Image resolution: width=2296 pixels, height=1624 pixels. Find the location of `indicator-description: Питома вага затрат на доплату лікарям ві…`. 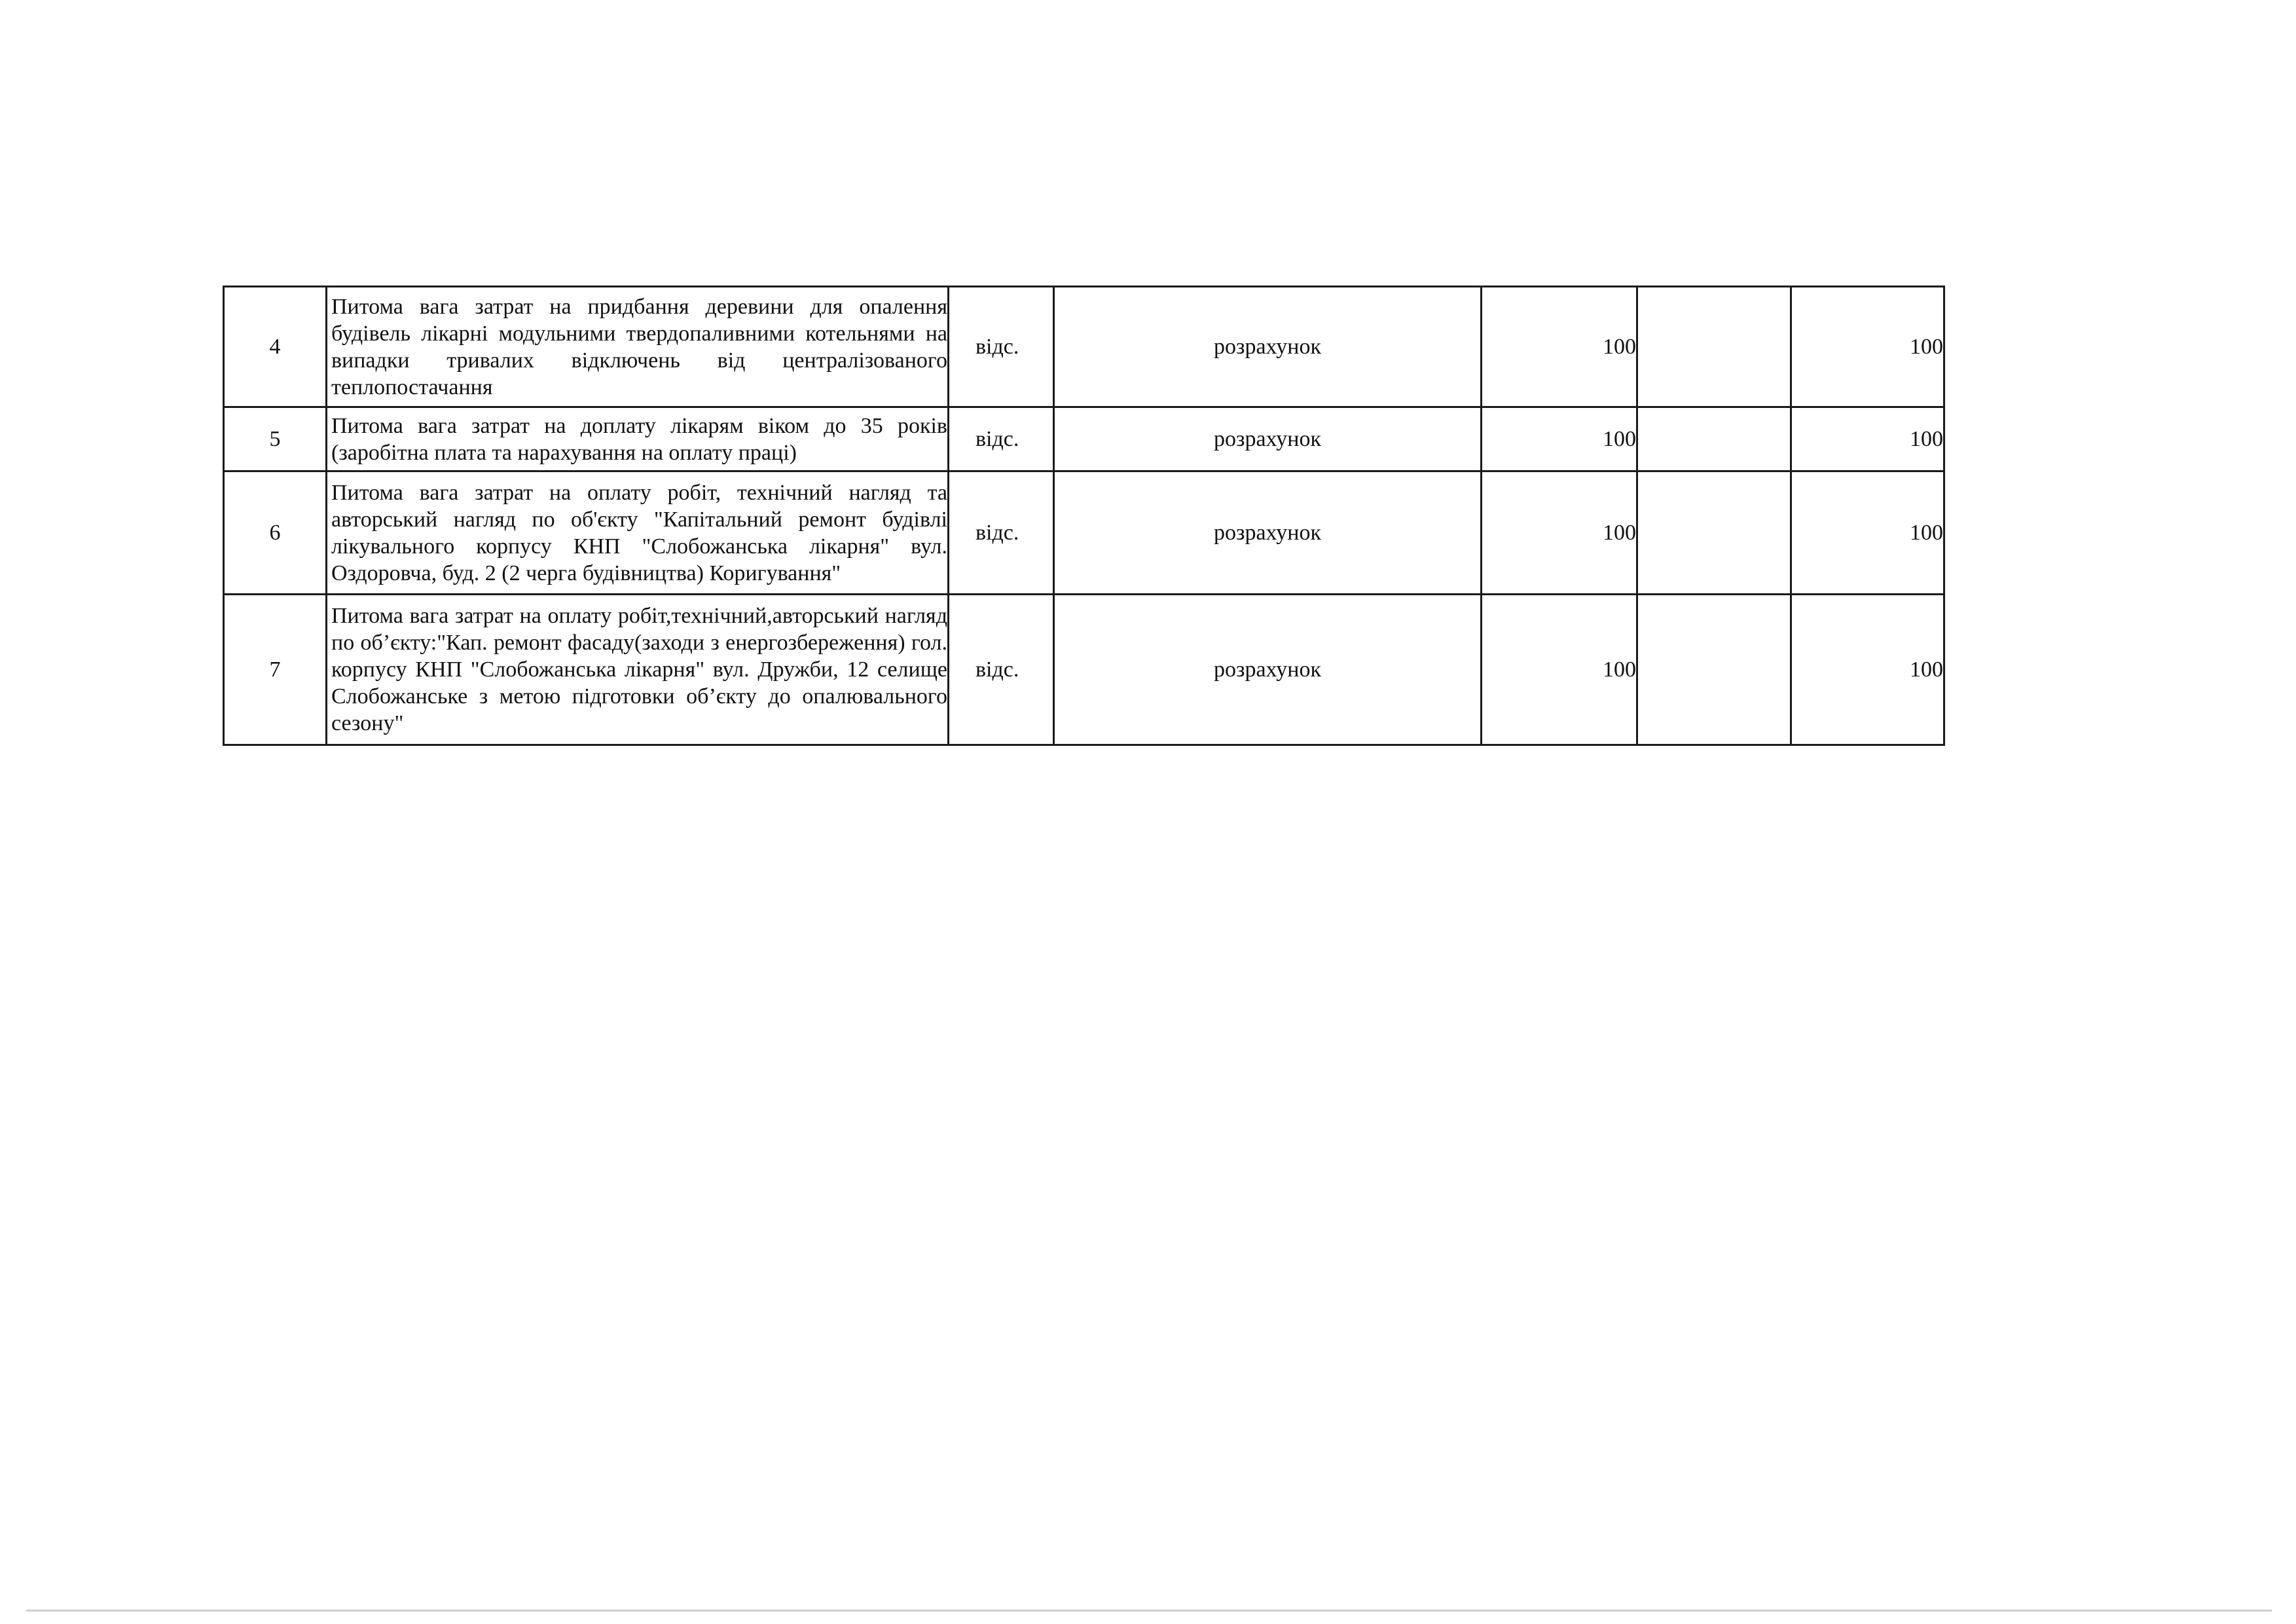

indicator-description: Питома вага затрат на доплату лікарям ві… is located at coordinates (637, 439).